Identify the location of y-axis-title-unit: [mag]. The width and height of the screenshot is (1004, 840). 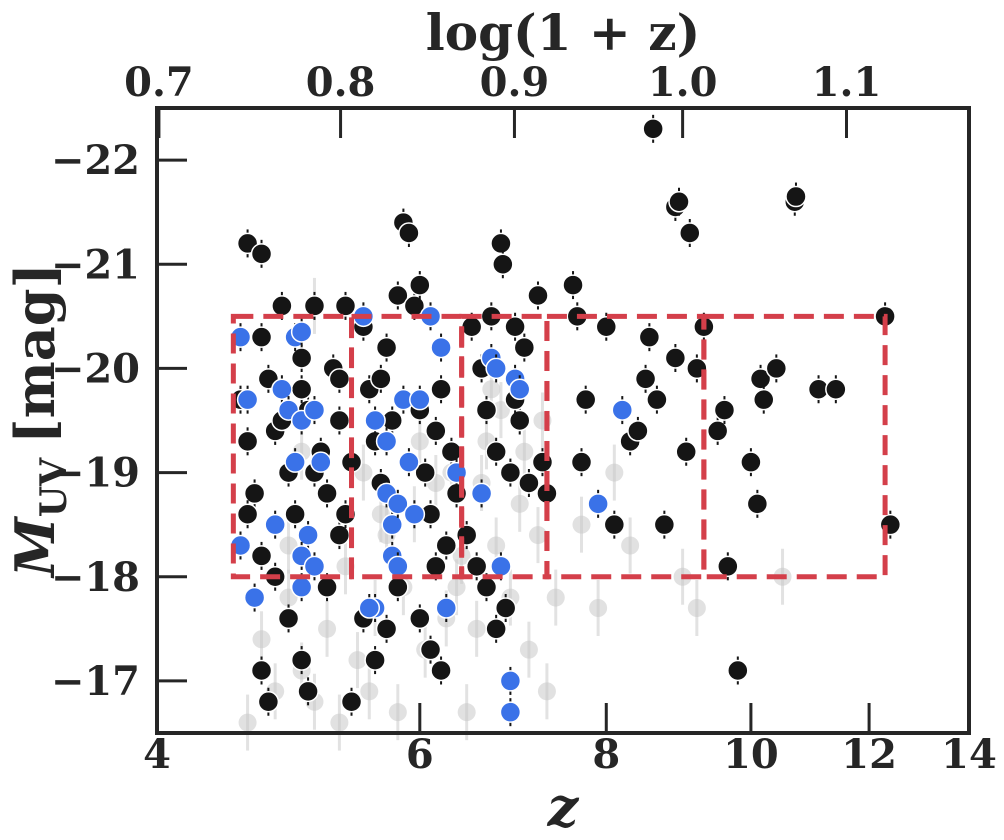
(35, 353).